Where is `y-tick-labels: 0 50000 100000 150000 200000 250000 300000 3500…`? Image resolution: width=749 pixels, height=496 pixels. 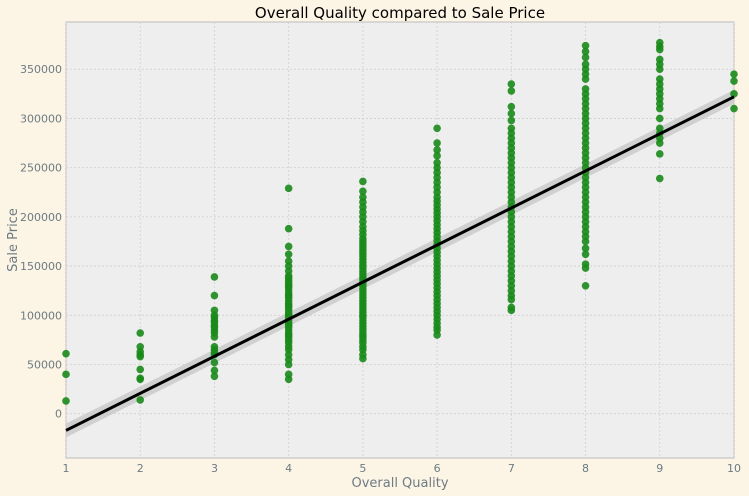
y-tick-labels: 0 50000 100000 150000 200000 250000 300000 3500… is located at coordinates (41, 241).